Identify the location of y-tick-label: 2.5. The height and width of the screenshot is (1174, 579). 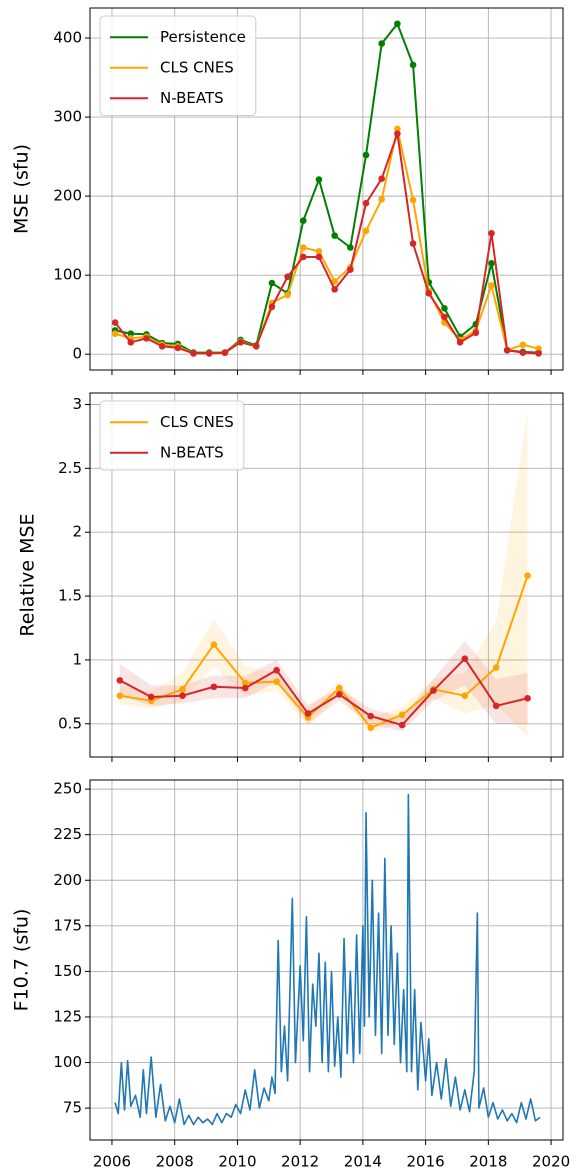
(70, 468).